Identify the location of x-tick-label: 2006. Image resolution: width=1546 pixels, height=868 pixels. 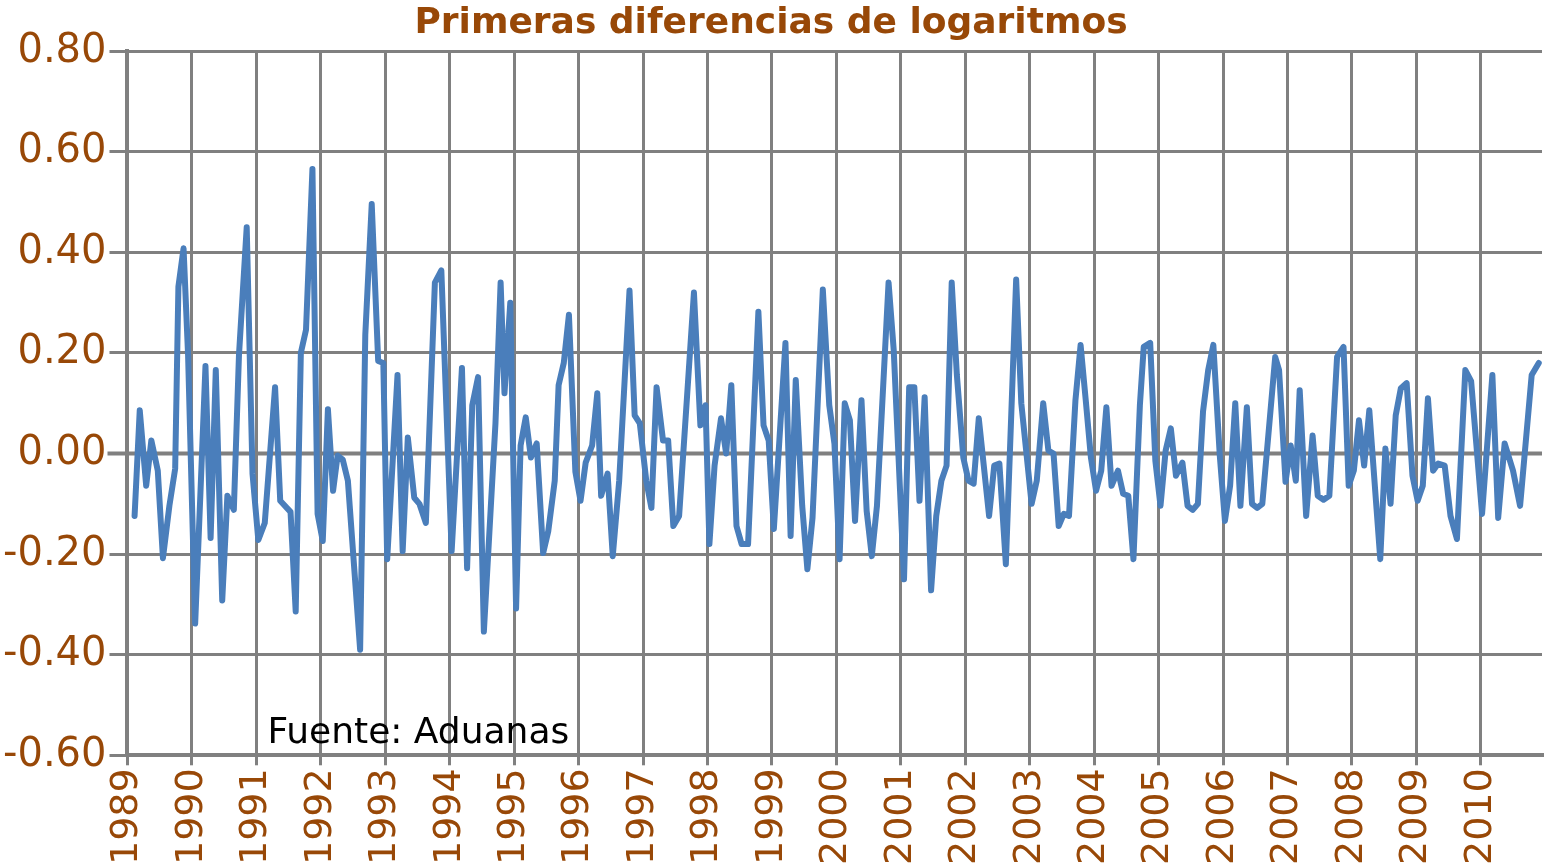
(1219, 817).